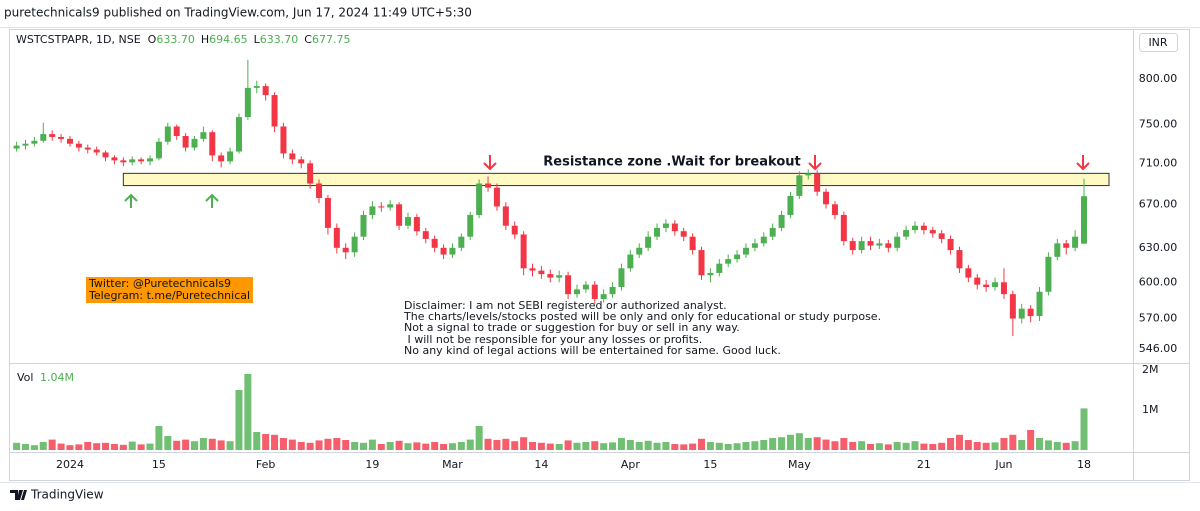 The height and width of the screenshot is (511, 1200). I want to click on down-arrow, so click(490, 163).